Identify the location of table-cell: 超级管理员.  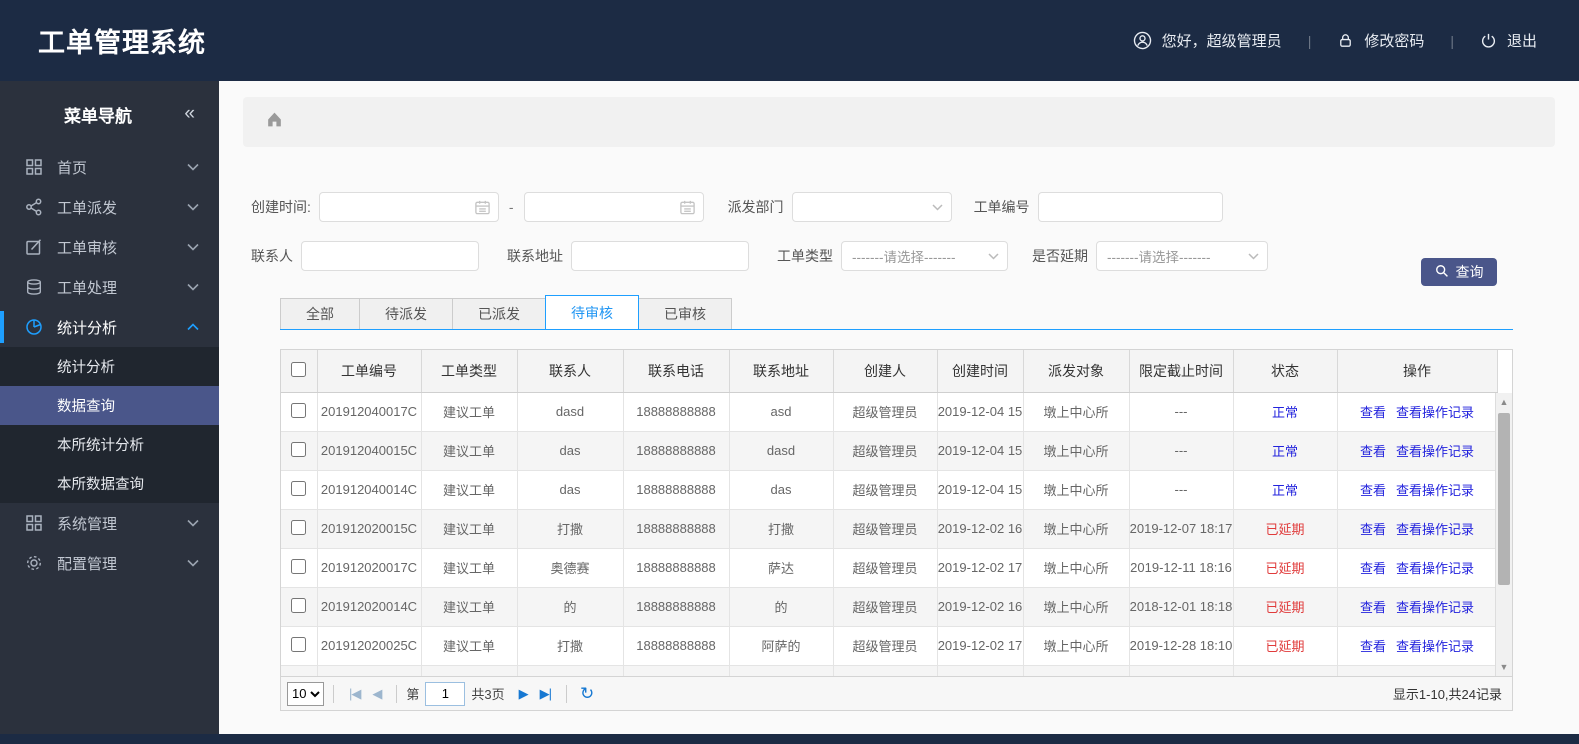
(885, 490).